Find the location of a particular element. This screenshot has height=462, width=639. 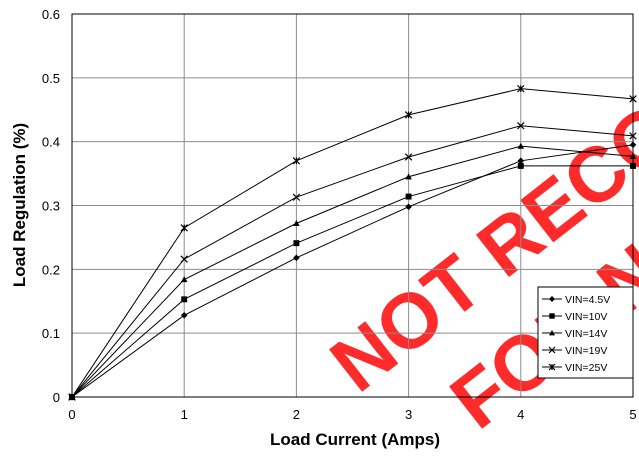

y-tick-label: 0.5 is located at coordinates (51, 78).